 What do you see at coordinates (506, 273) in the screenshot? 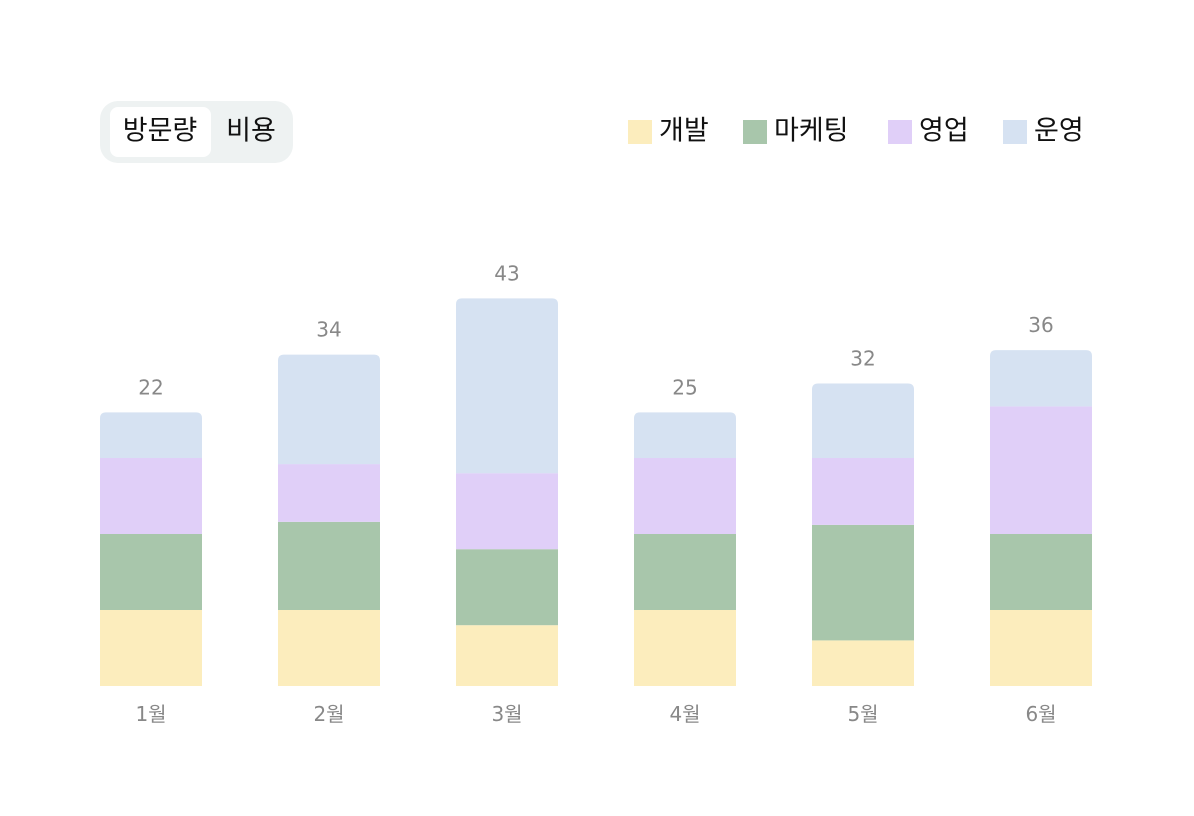
I see `total-label: 43` at bounding box center [506, 273].